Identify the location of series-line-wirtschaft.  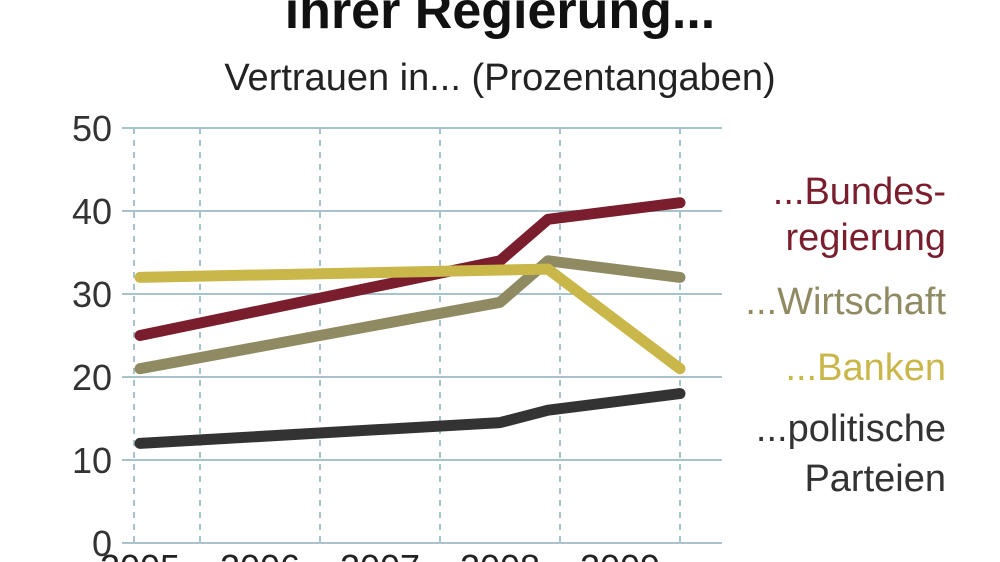
(410, 315).